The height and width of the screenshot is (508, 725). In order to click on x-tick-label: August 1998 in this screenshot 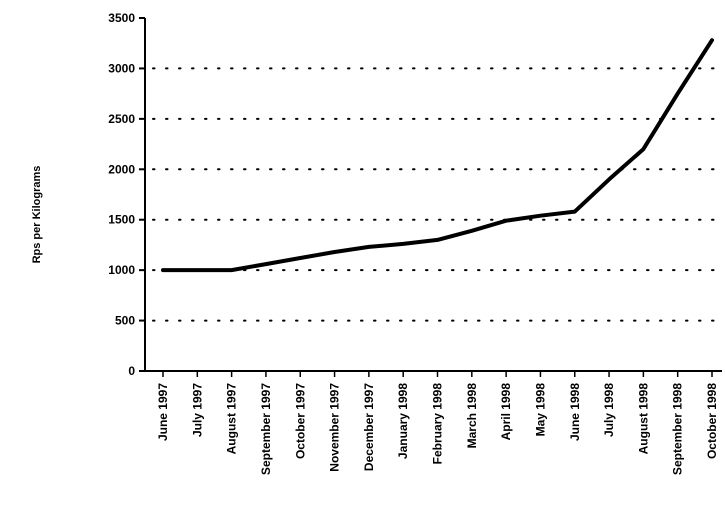, I will do `click(643, 419)`.